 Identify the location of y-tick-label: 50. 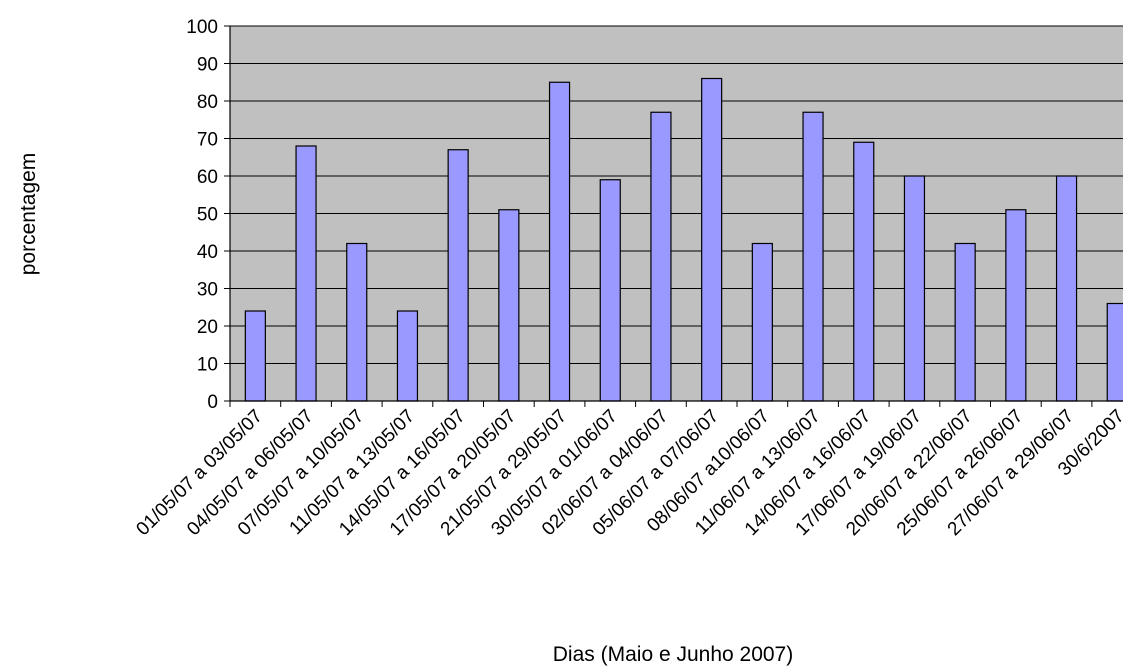
(207, 215).